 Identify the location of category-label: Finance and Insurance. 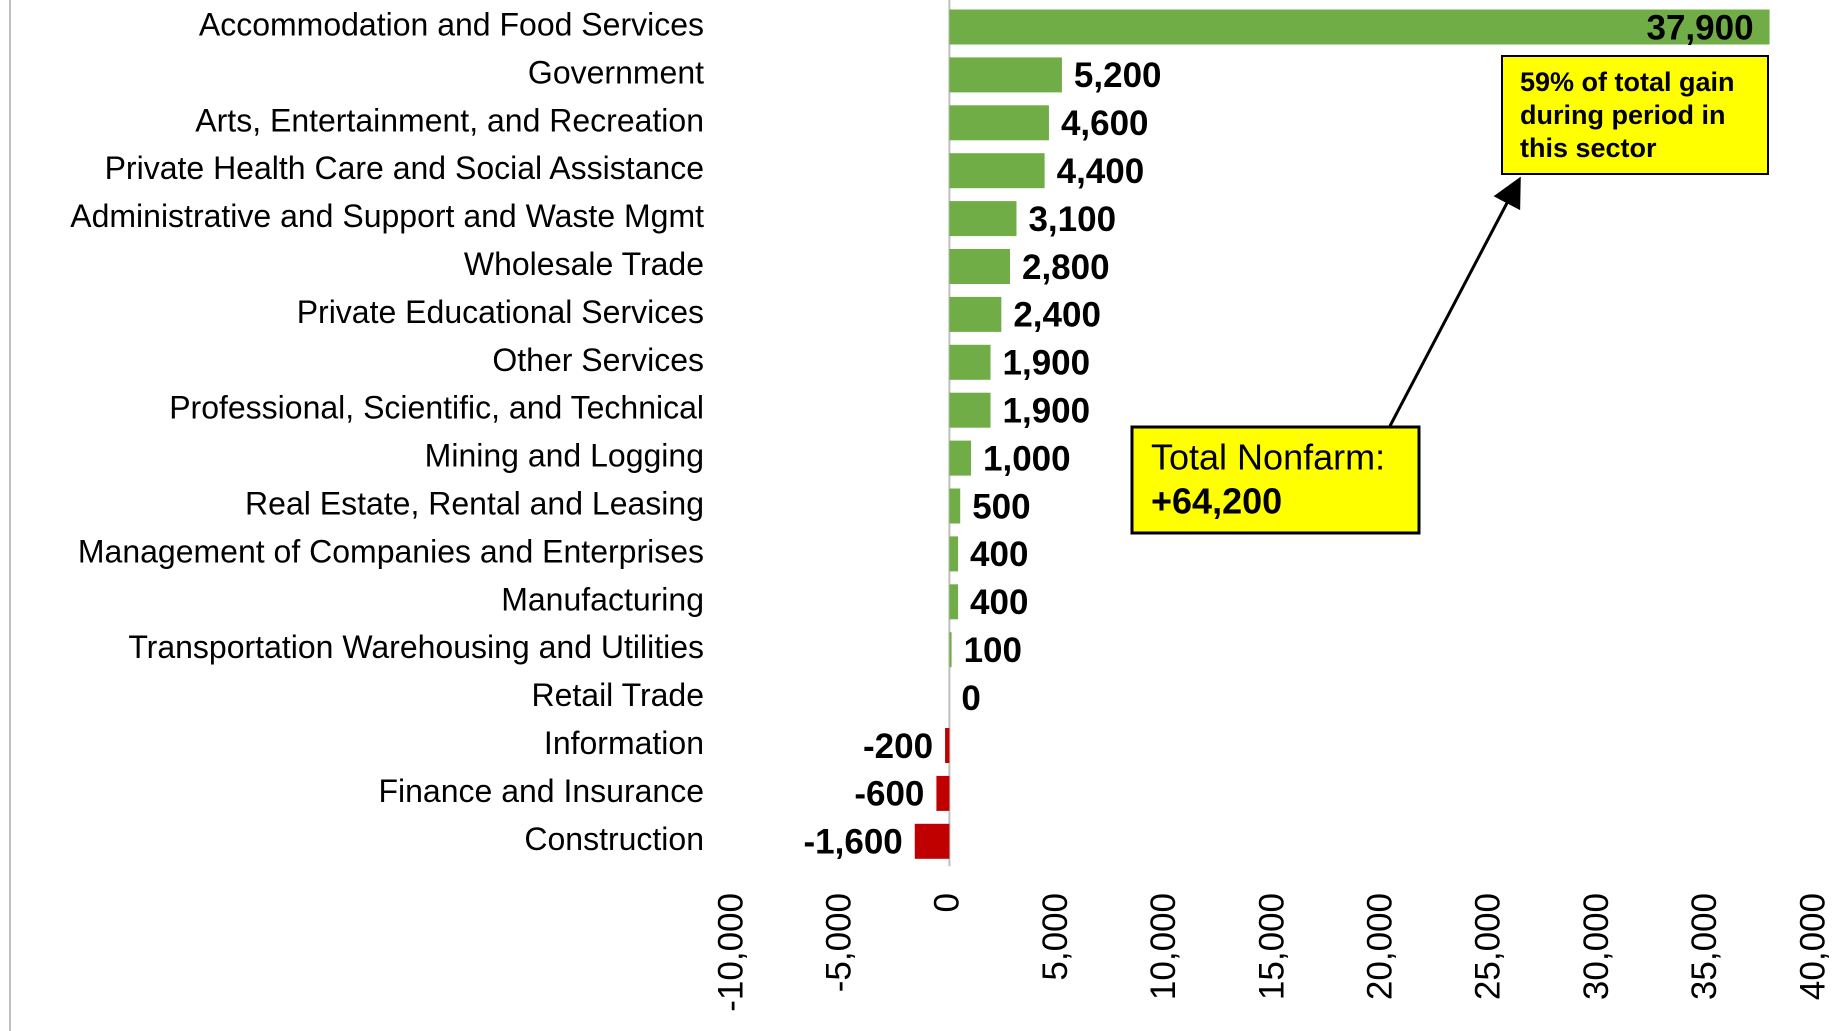
(541, 791).